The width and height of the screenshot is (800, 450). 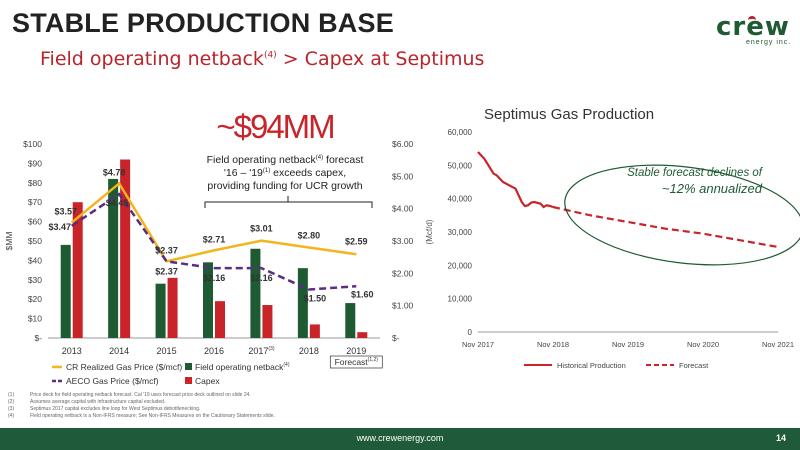 I want to click on cr-price-label: $2.59, so click(x=356, y=241).